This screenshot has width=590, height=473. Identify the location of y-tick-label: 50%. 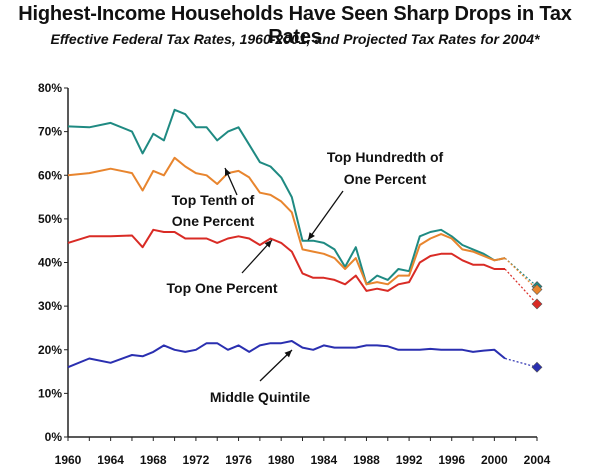
(50, 219).